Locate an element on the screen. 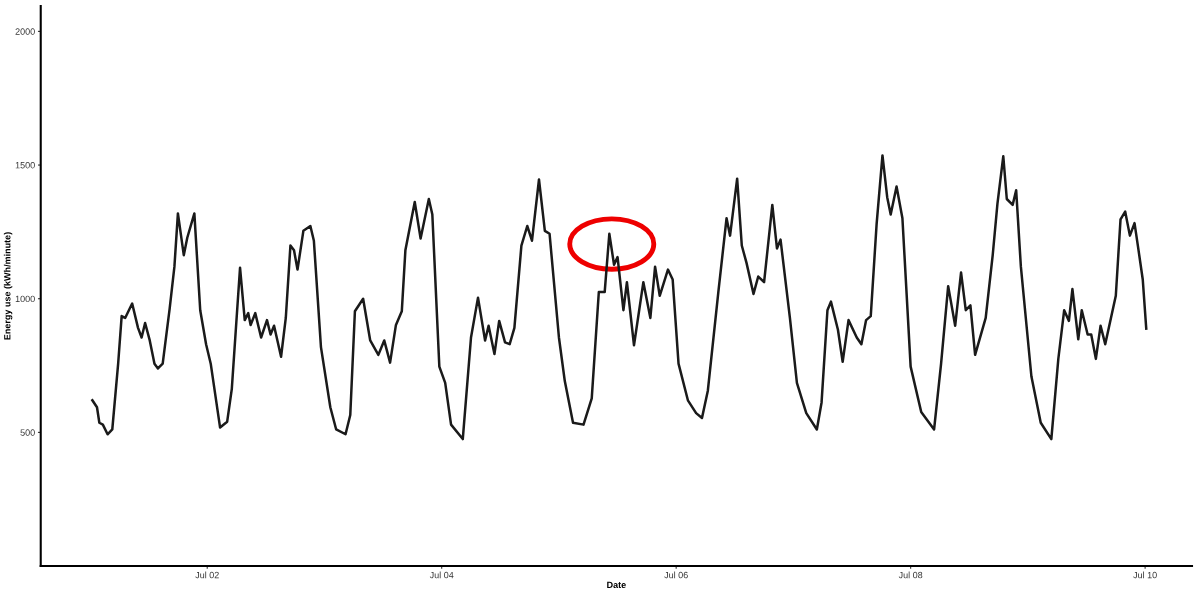 Image resolution: width=1198 pixels, height=599 pixels. x-tick-label: Jul 02 is located at coordinates (207, 575).